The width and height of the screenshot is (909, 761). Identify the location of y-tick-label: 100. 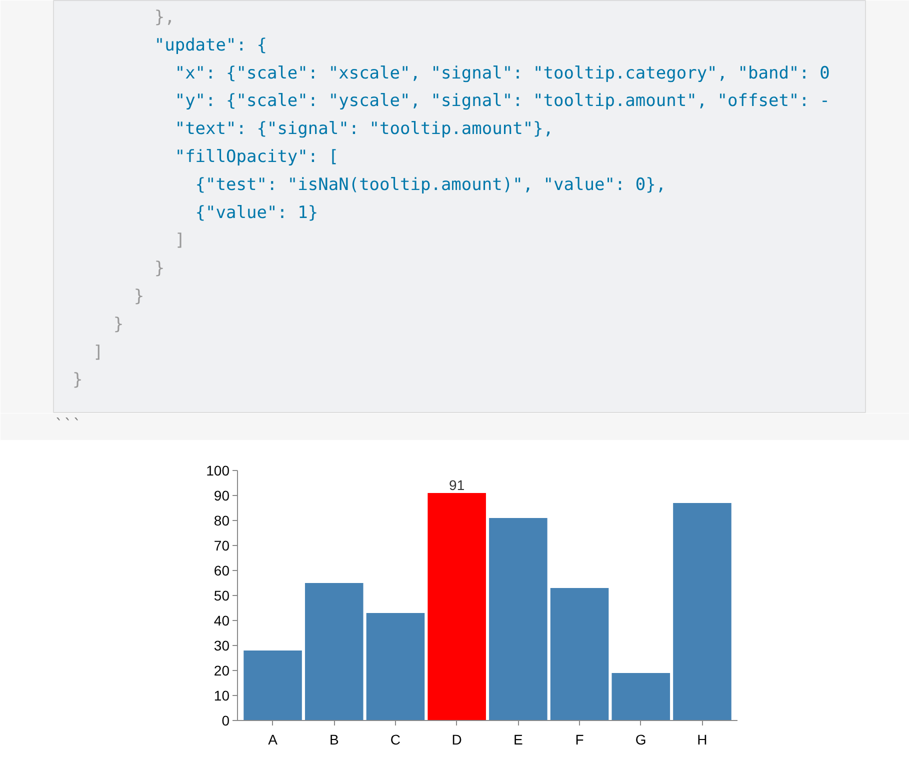
(218, 470).